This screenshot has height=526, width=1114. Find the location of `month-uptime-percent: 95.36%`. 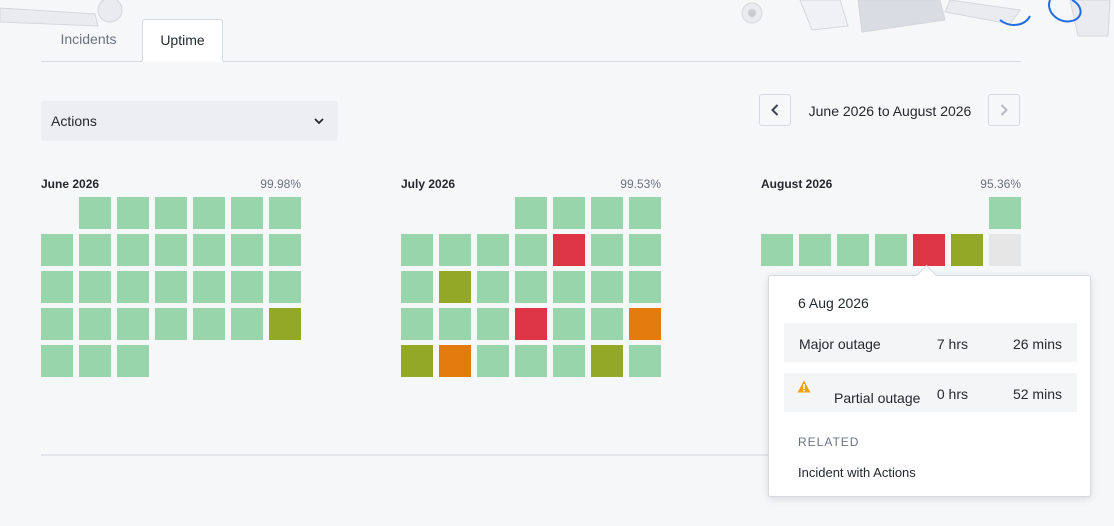

month-uptime-percent: 95.36% is located at coordinates (1000, 184).